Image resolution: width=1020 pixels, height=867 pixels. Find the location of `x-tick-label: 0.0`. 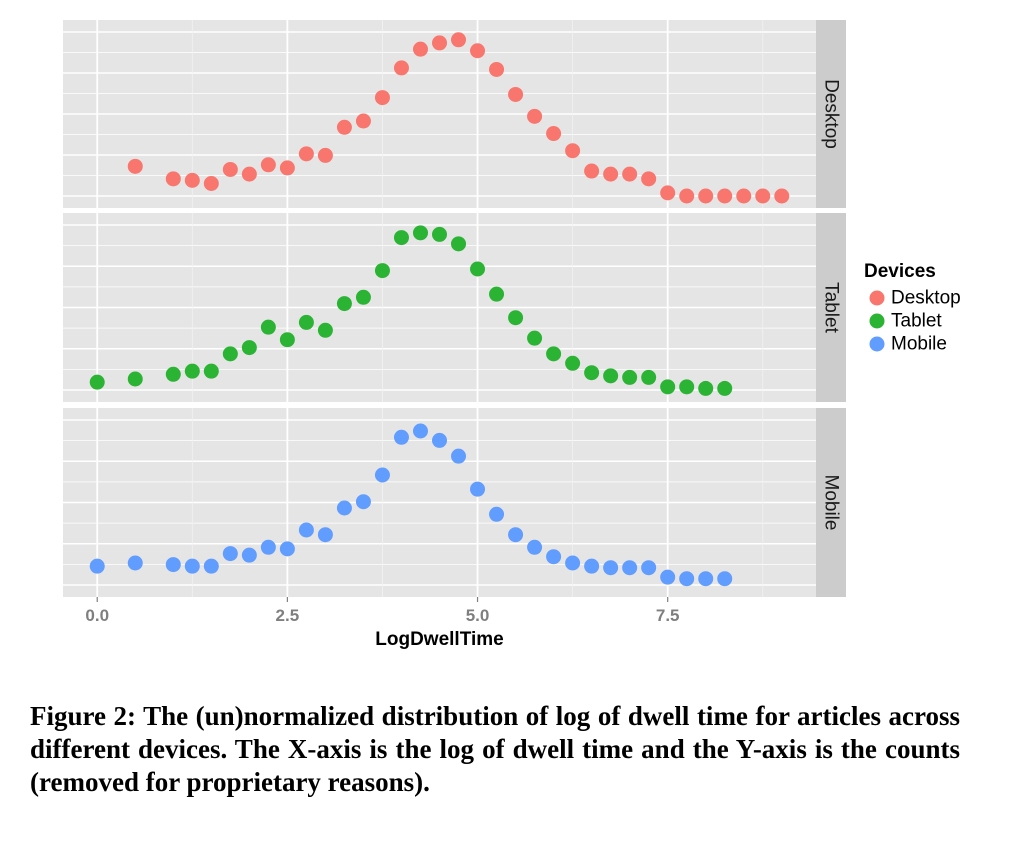

x-tick-label: 0.0 is located at coordinates (97, 615).